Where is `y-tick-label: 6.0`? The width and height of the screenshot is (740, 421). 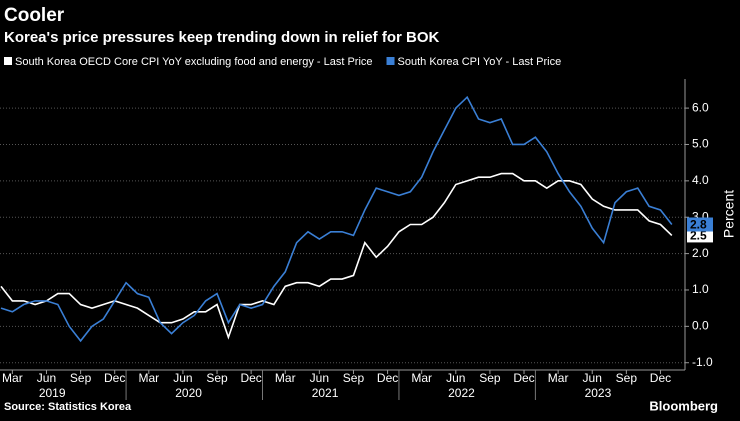
y-tick-label: 6.0 is located at coordinates (700, 107).